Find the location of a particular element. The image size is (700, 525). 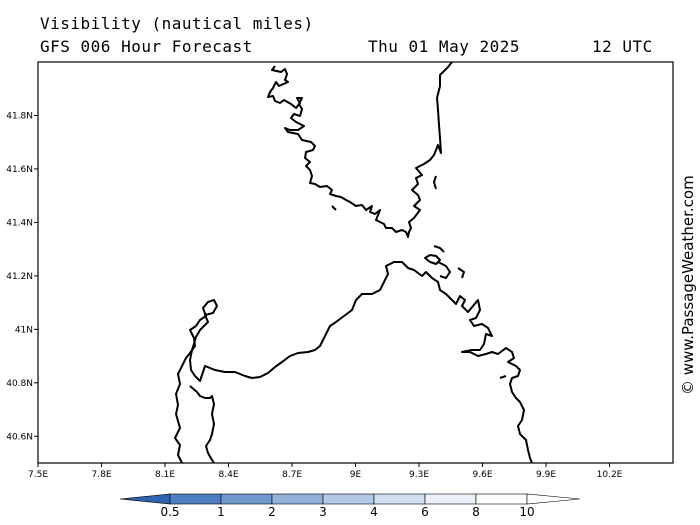

legend-label: 10 is located at coordinates (526, 512).